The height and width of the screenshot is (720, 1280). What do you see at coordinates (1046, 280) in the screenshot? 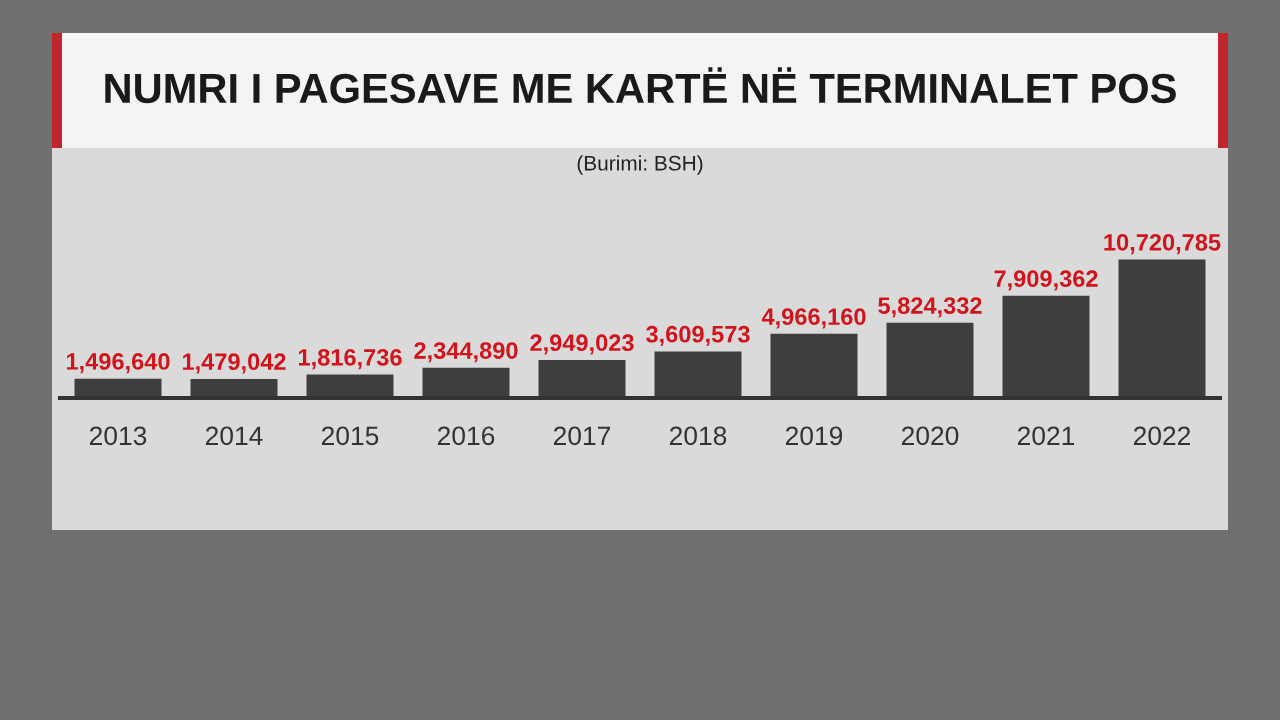
I see `data-label: 7,909,362` at bounding box center [1046, 280].